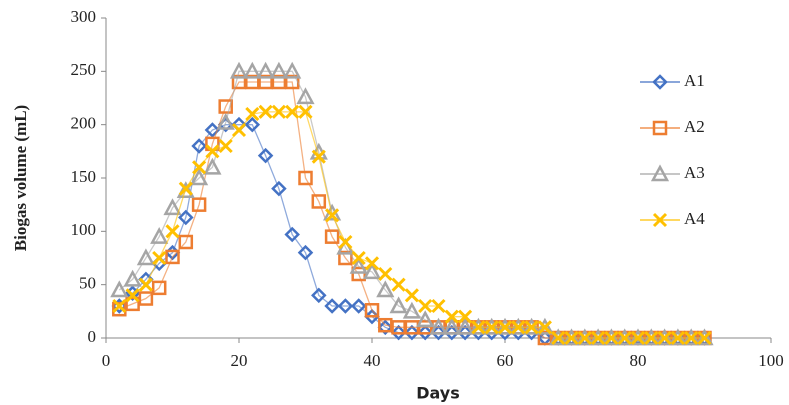 The image size is (789, 405). What do you see at coordinates (694, 126) in the screenshot?
I see `legend-label: A2` at bounding box center [694, 126].